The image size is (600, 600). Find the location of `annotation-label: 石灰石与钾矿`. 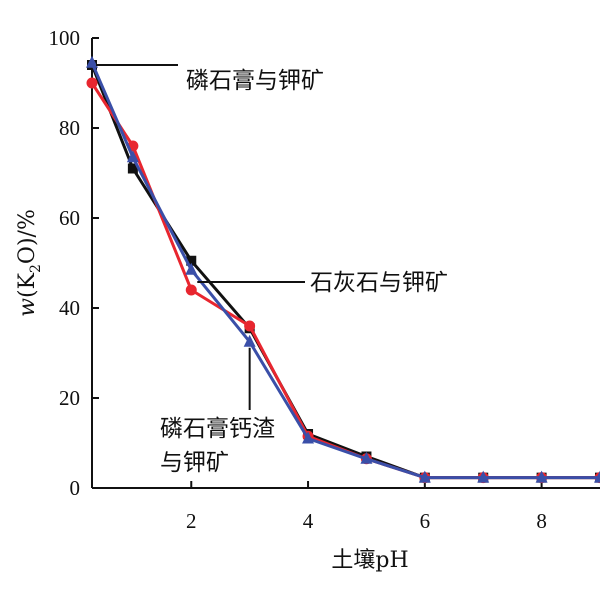

annotation-label: 石灰石与钾矿 is located at coordinates (379, 283).